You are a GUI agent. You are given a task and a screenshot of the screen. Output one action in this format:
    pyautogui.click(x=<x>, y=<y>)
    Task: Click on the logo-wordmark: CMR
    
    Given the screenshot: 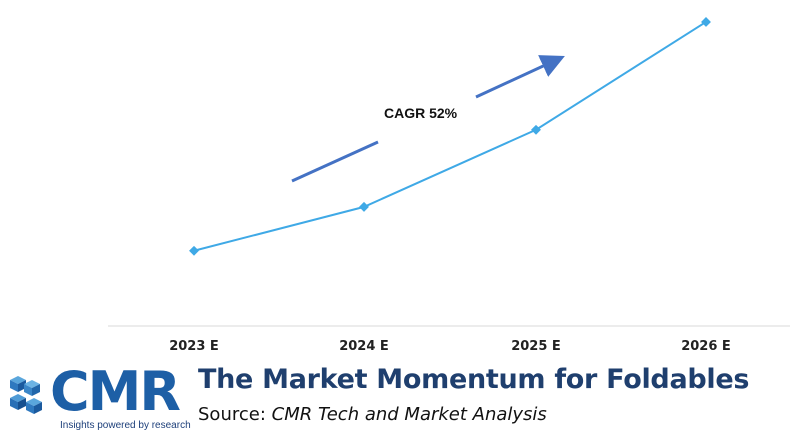 What is the action you would take?
    pyautogui.click(x=115, y=391)
    